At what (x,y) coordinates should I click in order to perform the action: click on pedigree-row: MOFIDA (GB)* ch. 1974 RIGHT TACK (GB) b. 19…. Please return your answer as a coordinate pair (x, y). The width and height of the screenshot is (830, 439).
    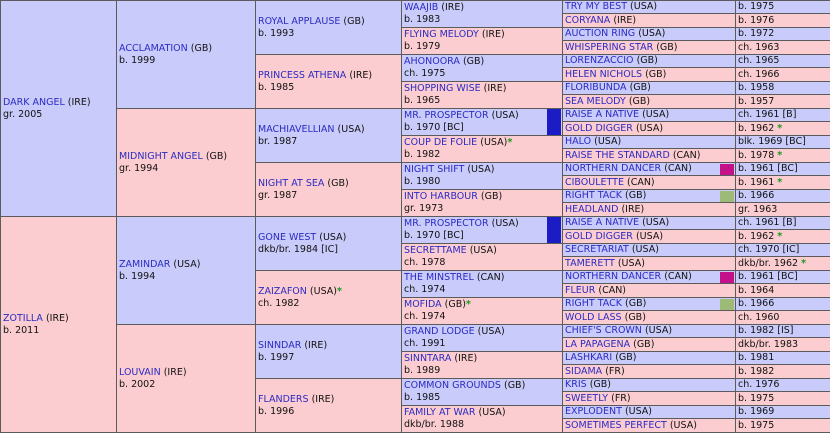
    Looking at the image, I should click on (415, 311).